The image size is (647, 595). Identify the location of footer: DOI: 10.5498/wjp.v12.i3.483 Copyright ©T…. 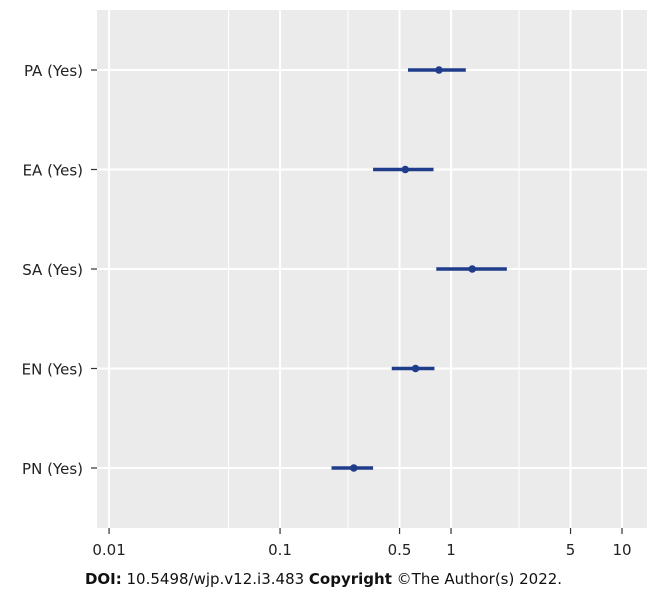
(323, 579).